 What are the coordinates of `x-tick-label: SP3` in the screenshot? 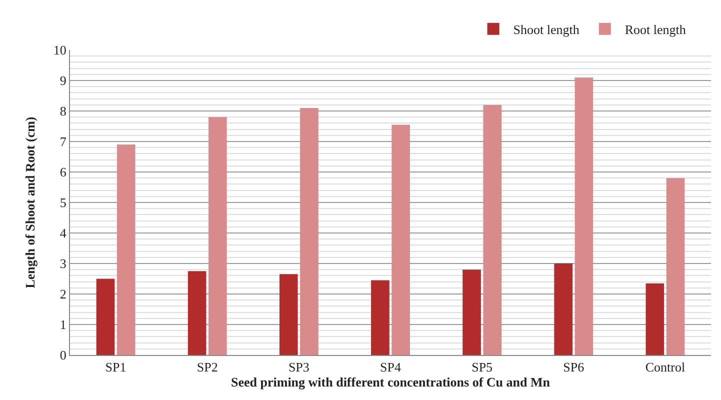 It's located at (299, 367).